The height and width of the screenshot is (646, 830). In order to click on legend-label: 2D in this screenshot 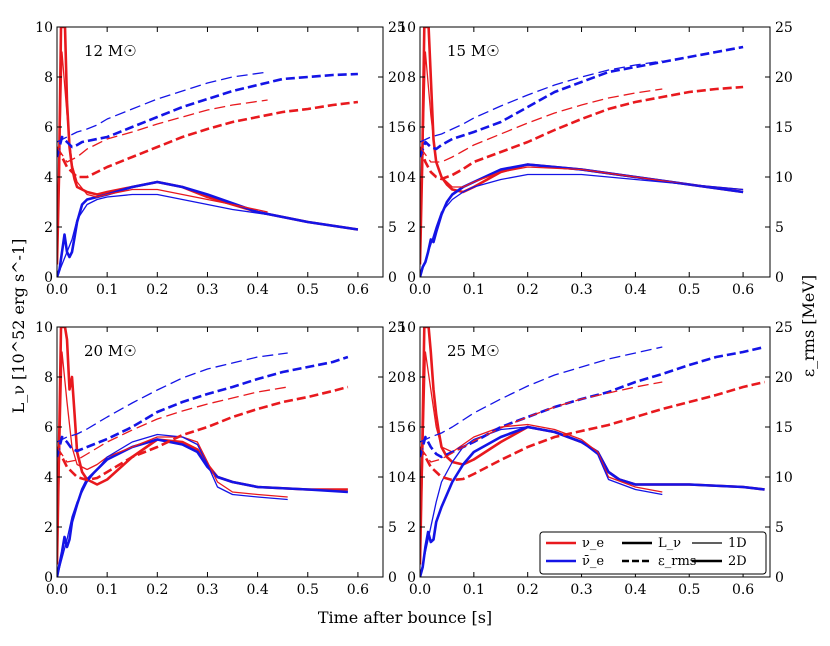, I will do `click(737, 561)`.